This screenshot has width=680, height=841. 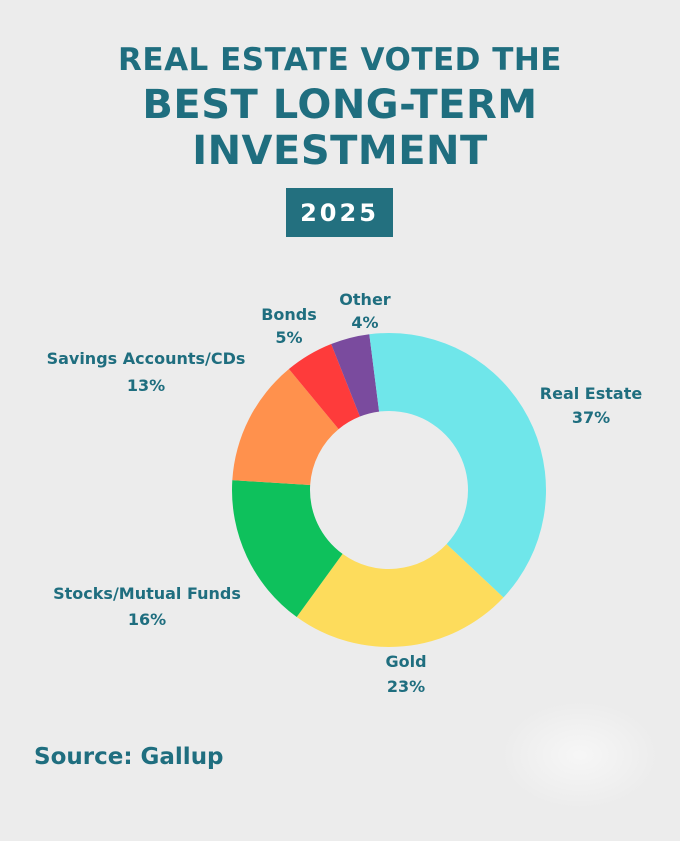 What do you see at coordinates (287, 549) in the screenshot?
I see `slice-stocks-mutual-funds` at bounding box center [287, 549].